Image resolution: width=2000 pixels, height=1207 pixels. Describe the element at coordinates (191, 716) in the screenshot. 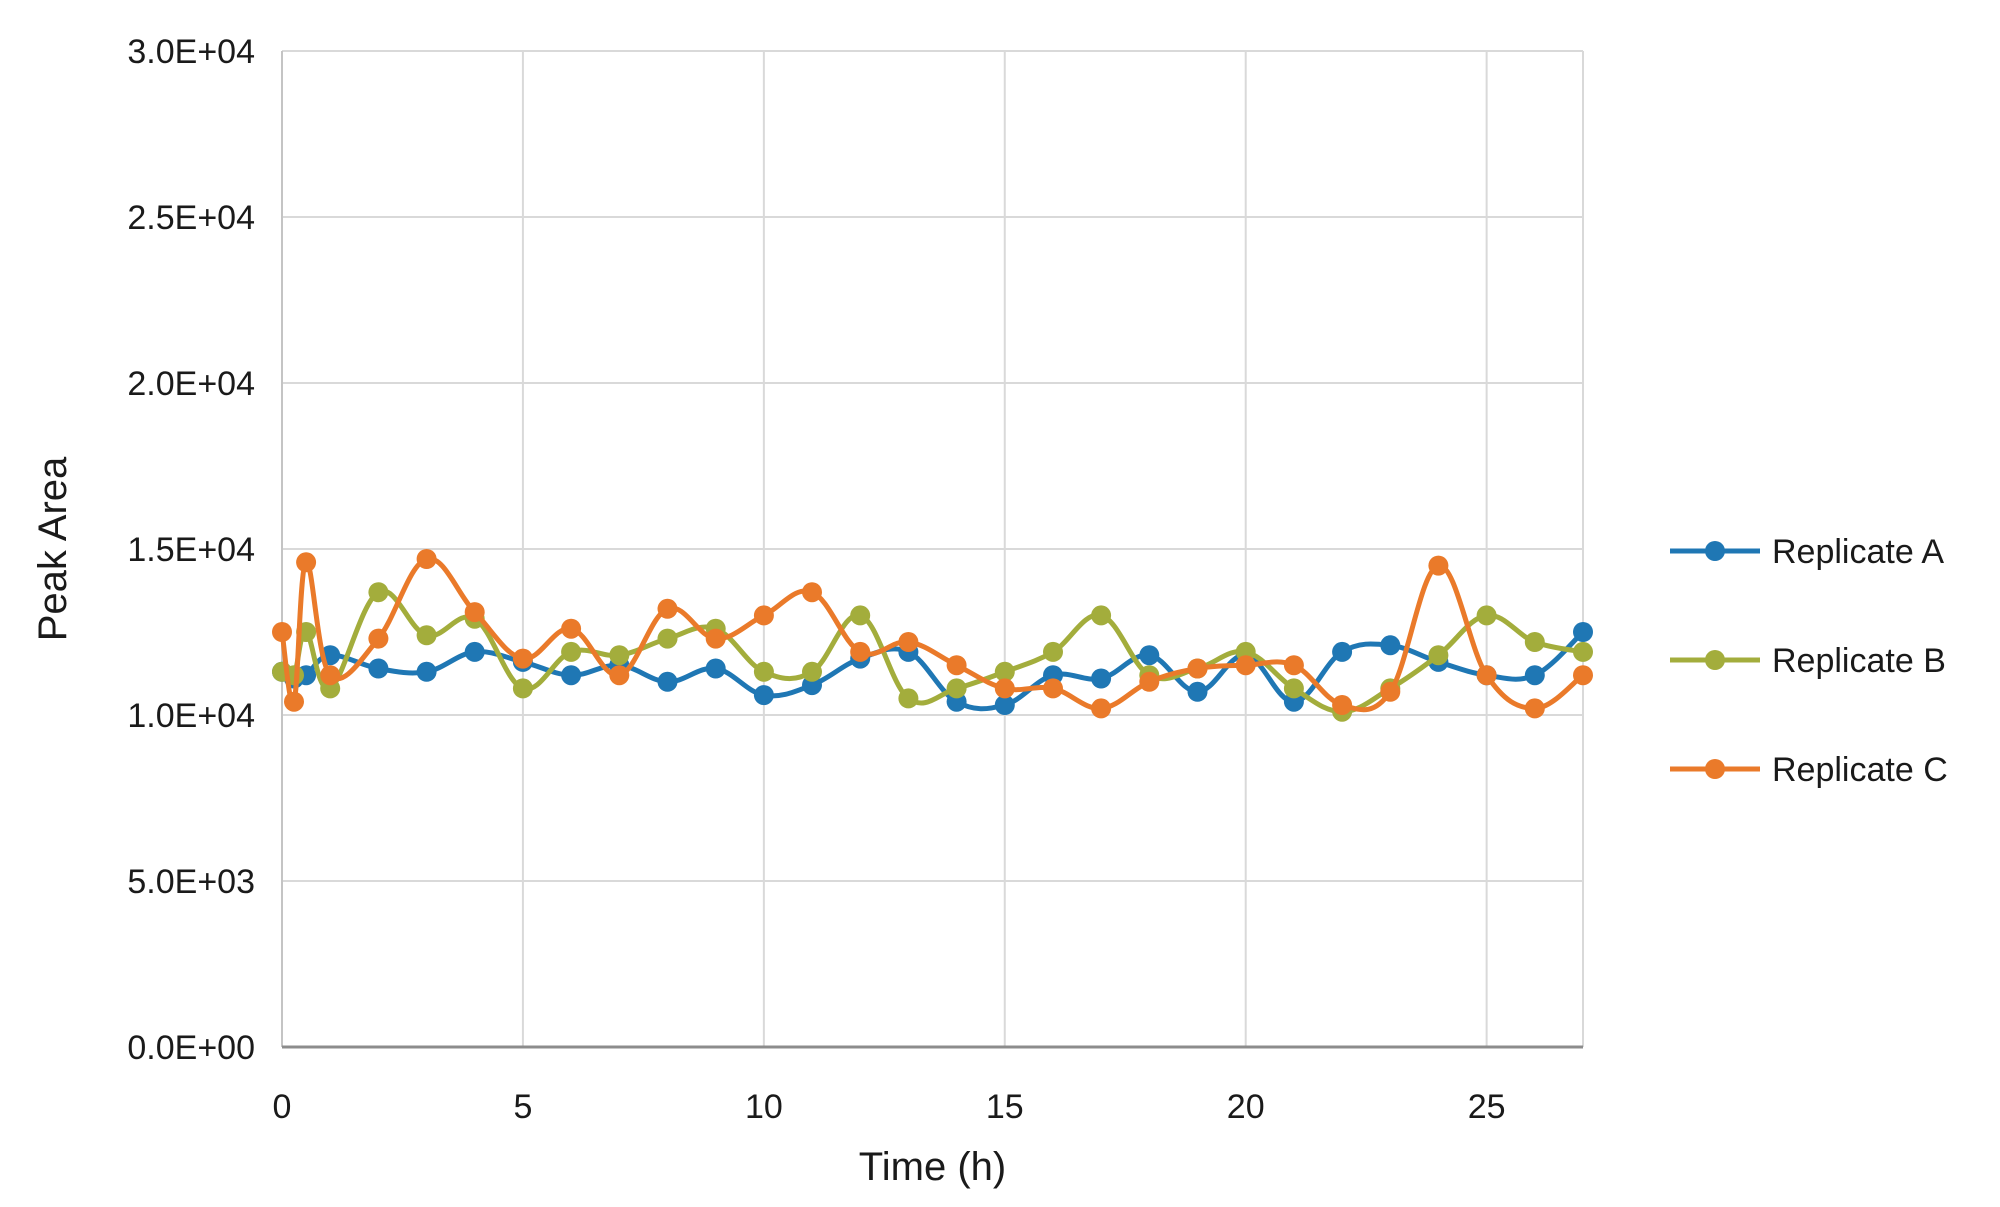

I see `y-tick-label: 1.0E+04` at that location.